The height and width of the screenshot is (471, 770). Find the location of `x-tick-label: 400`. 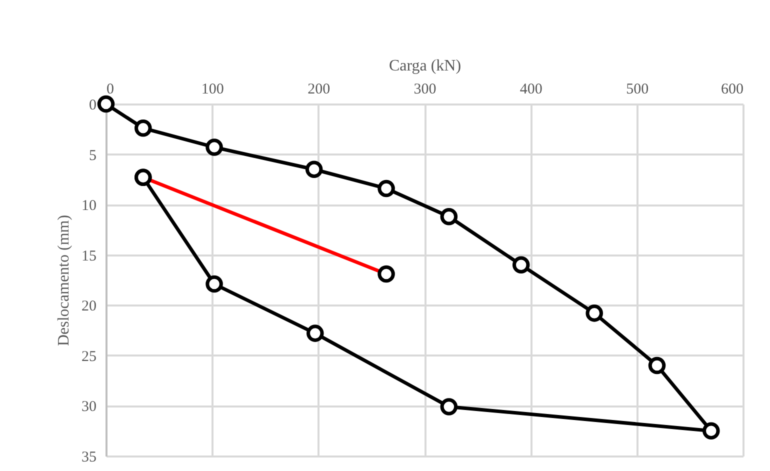

x-tick-label: 400 is located at coordinates (531, 90).